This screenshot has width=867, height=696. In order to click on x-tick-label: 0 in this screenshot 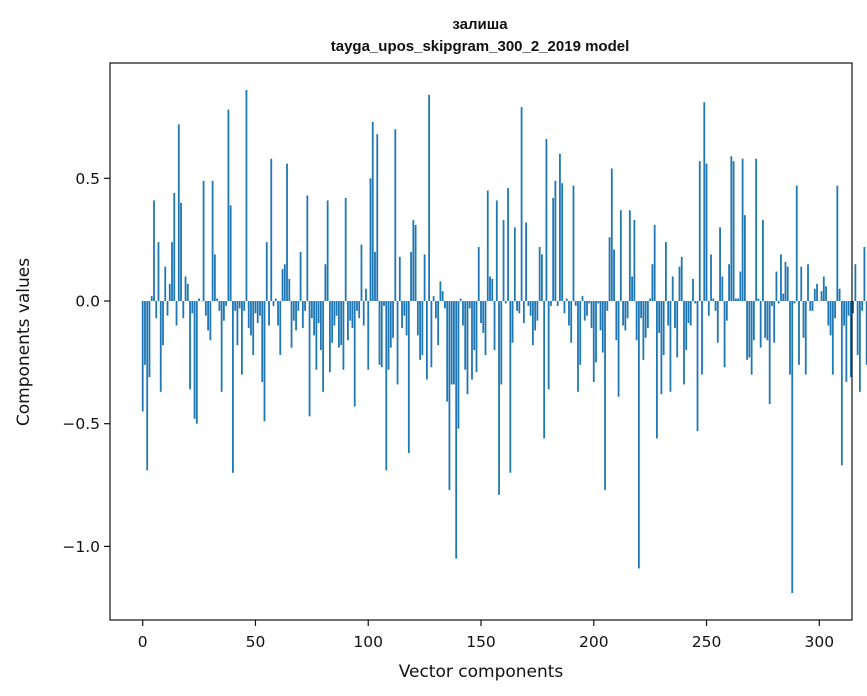, I will do `click(143, 642)`.